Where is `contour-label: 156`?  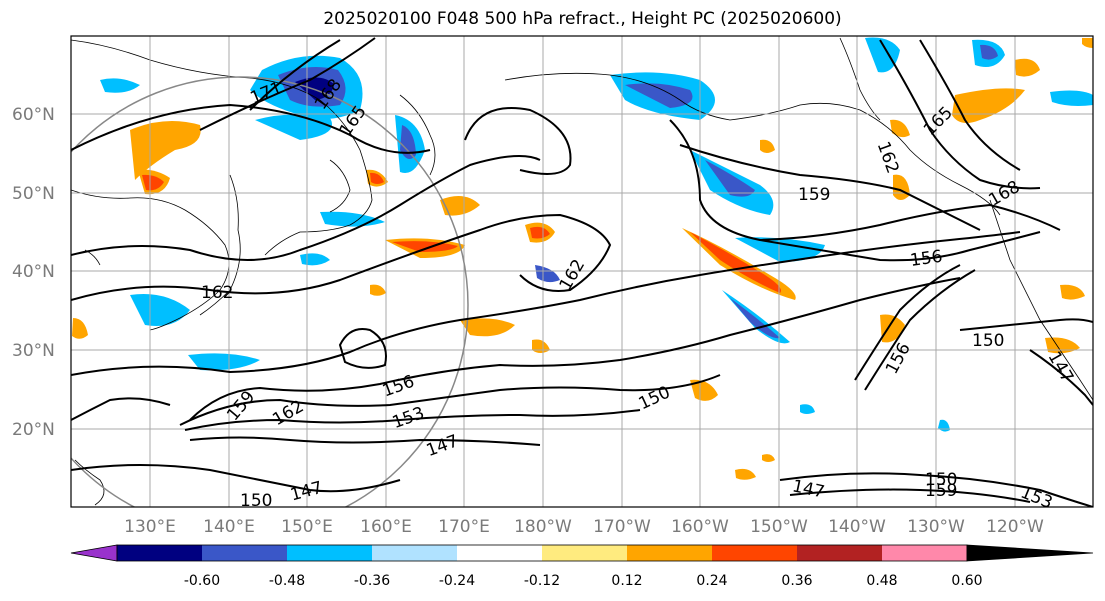
contour-label: 156 is located at coordinates (926, 259).